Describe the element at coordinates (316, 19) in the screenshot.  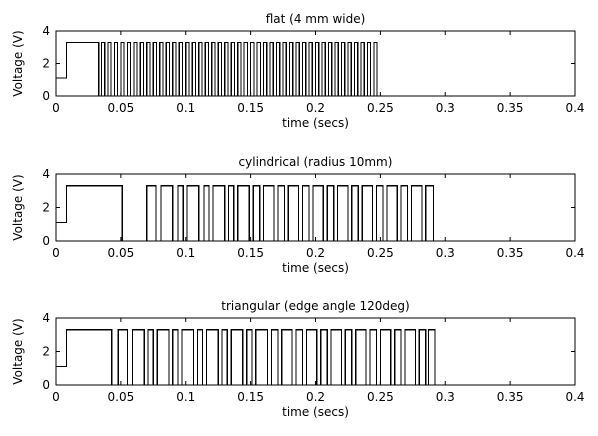
I see `chart-title: flat (4 mm wide)` at that location.